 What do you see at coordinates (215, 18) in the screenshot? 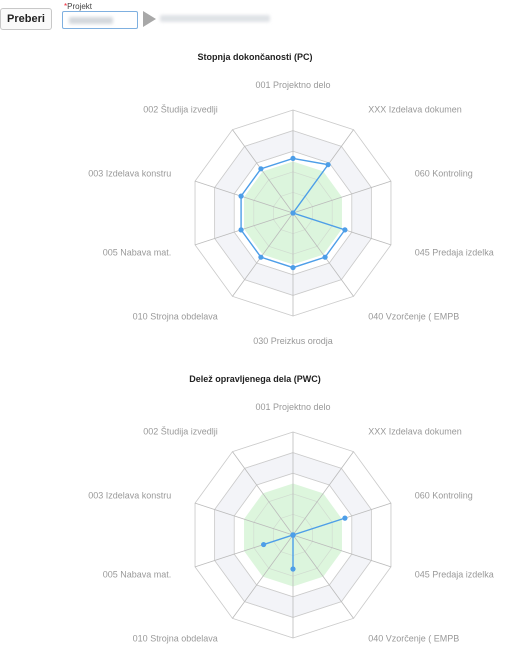
I see `project-description-redacted` at bounding box center [215, 18].